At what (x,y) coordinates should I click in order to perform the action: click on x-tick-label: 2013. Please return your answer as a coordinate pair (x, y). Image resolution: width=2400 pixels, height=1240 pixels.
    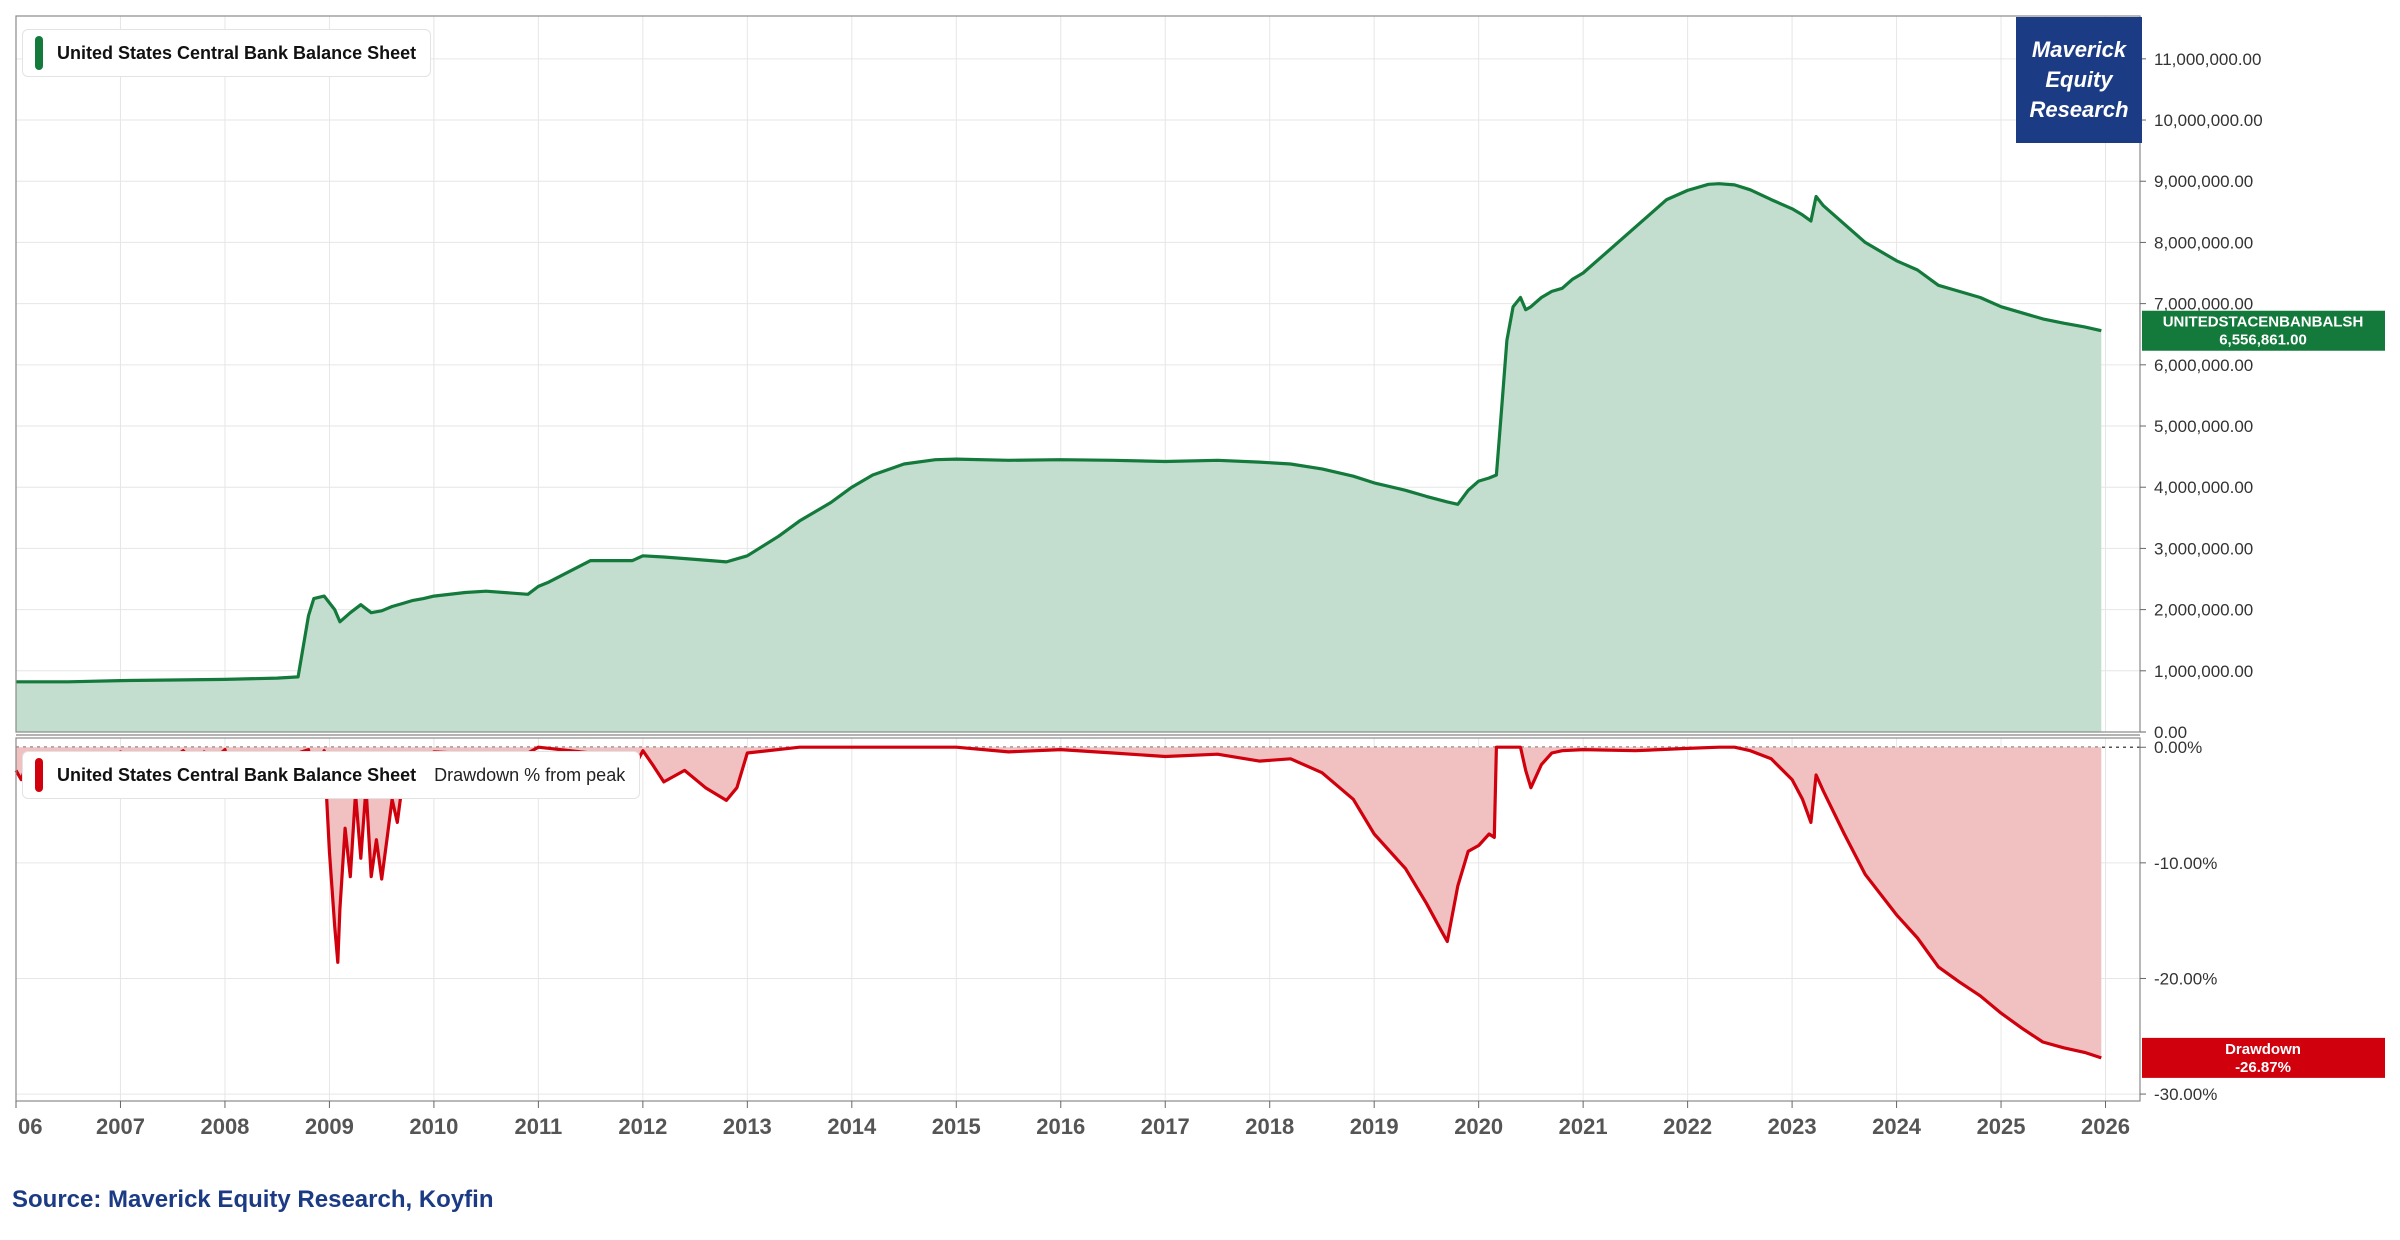
    Looking at the image, I should click on (747, 1126).